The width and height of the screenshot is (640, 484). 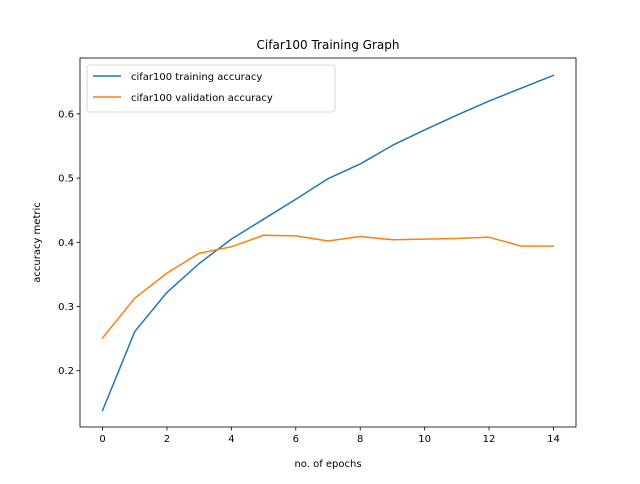 I want to click on legend-label-1: cifar100 validation accuracy, so click(x=202, y=98).